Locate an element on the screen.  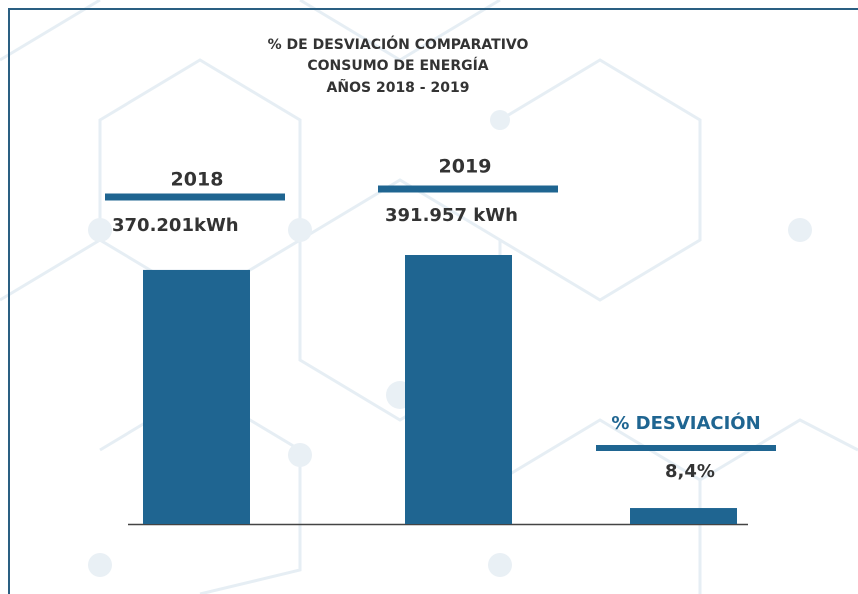
deviation-bar is located at coordinates (683, 516).